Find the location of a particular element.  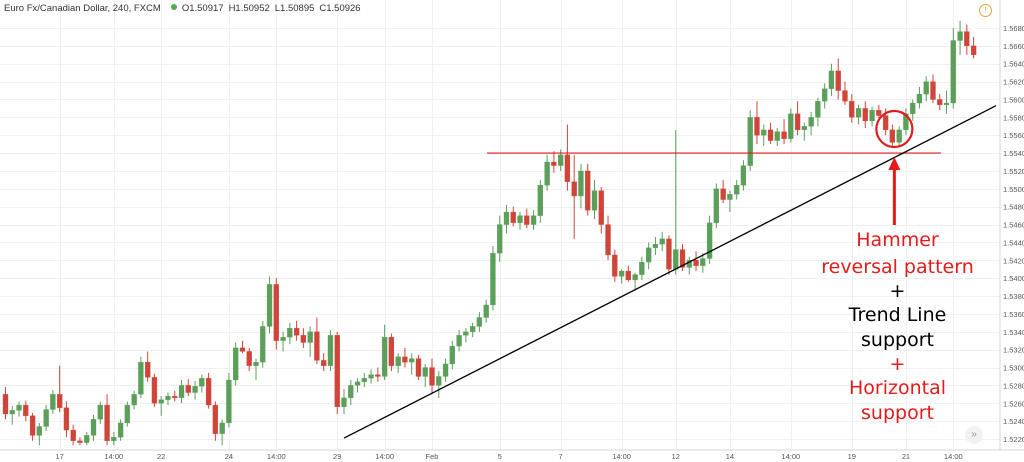

time-tick-label: 21 is located at coordinates (906, 456).